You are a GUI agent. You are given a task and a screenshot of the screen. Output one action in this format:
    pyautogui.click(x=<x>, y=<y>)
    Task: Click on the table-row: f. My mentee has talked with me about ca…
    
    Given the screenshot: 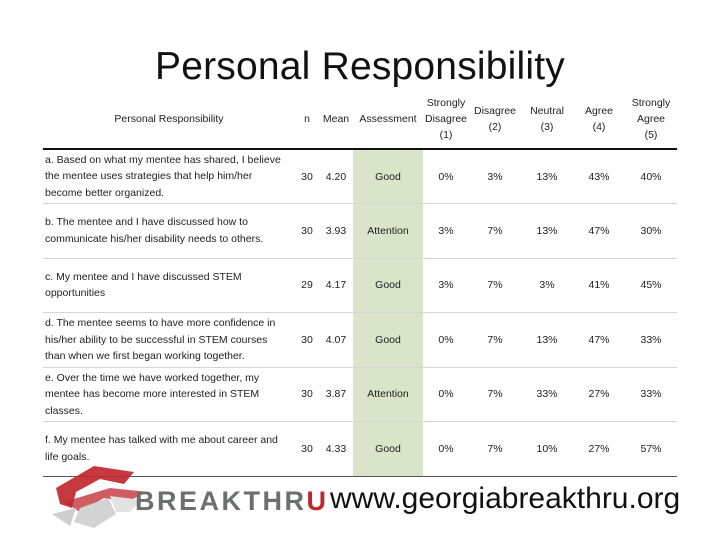 What is the action you would take?
    pyautogui.click(x=360, y=449)
    